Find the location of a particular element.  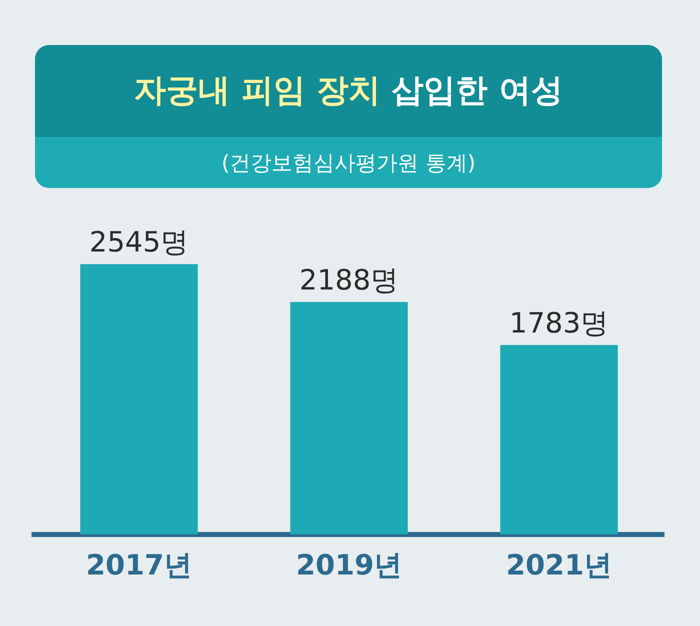

data-label: 2545명 is located at coordinates (139, 241).